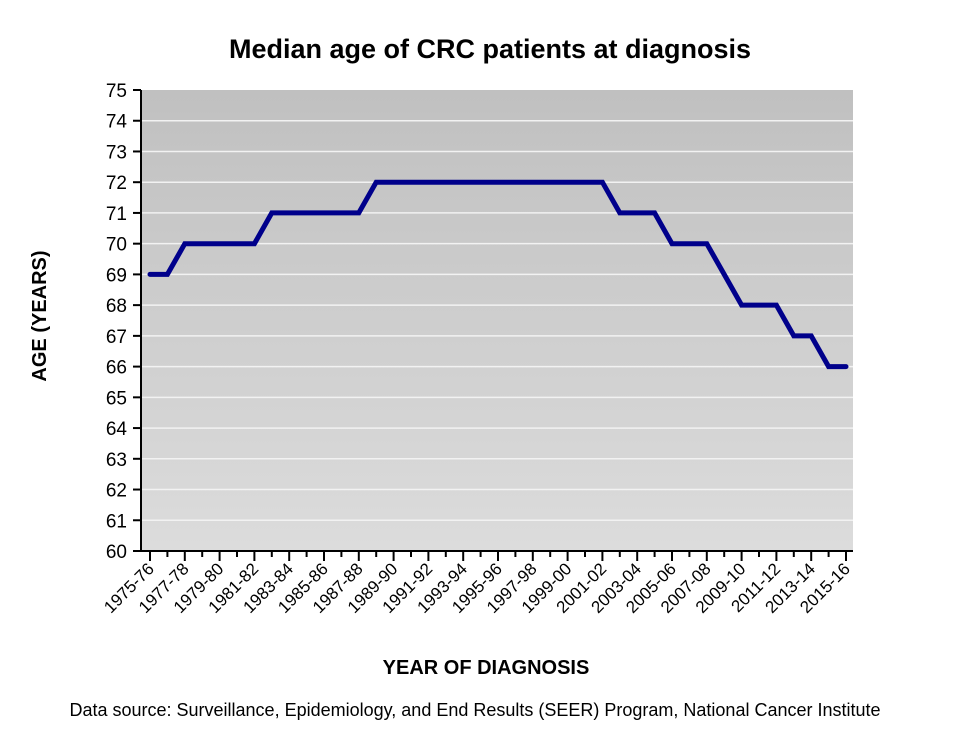 The width and height of the screenshot is (960, 735). Describe the element at coordinates (116, 460) in the screenshot. I see `y-tick-label: 63` at that location.